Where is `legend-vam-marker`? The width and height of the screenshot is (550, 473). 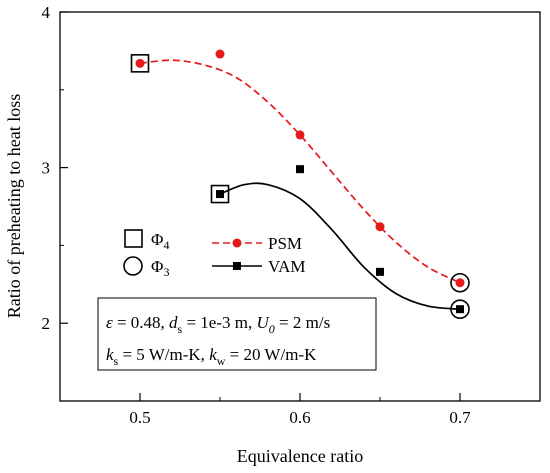 legend-vam-marker is located at coordinates (237, 266).